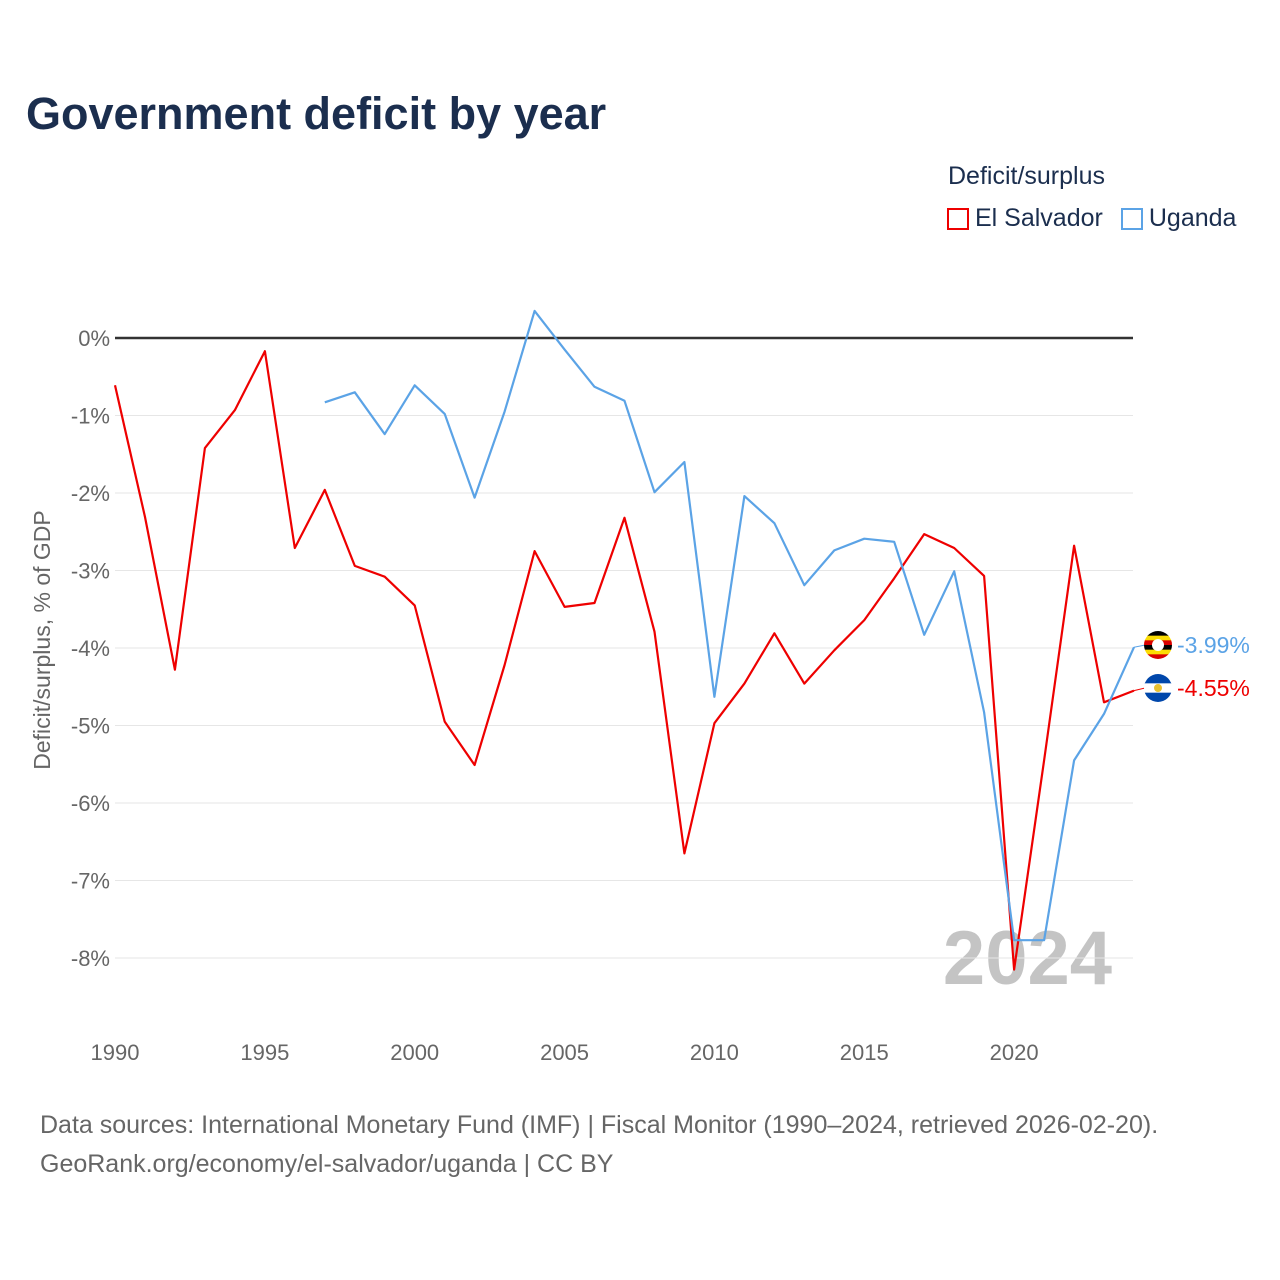 The image size is (1280, 1280). What do you see at coordinates (1131, 218) in the screenshot?
I see `legend-swatch-uganda` at bounding box center [1131, 218].